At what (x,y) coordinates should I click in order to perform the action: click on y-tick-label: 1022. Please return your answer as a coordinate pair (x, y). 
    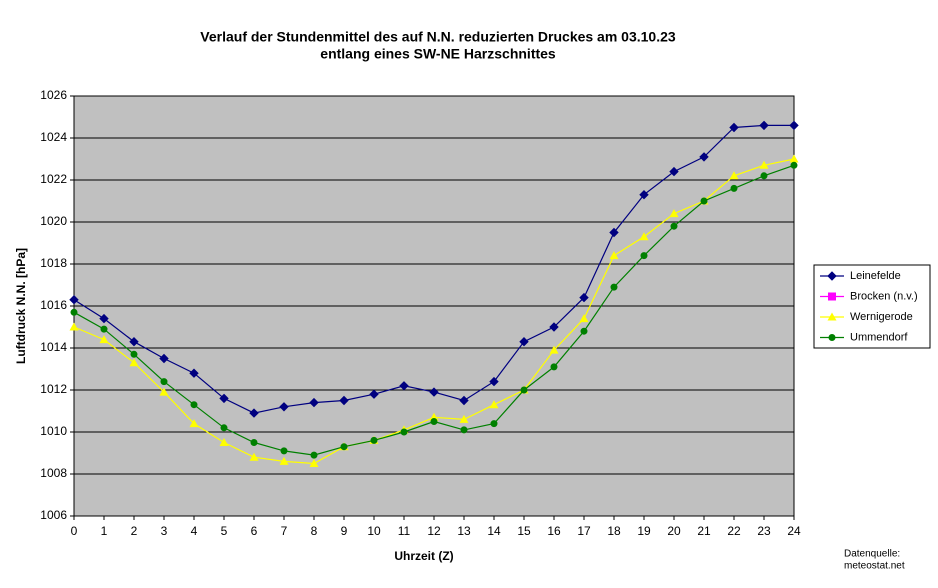
    Looking at the image, I should click on (53, 179).